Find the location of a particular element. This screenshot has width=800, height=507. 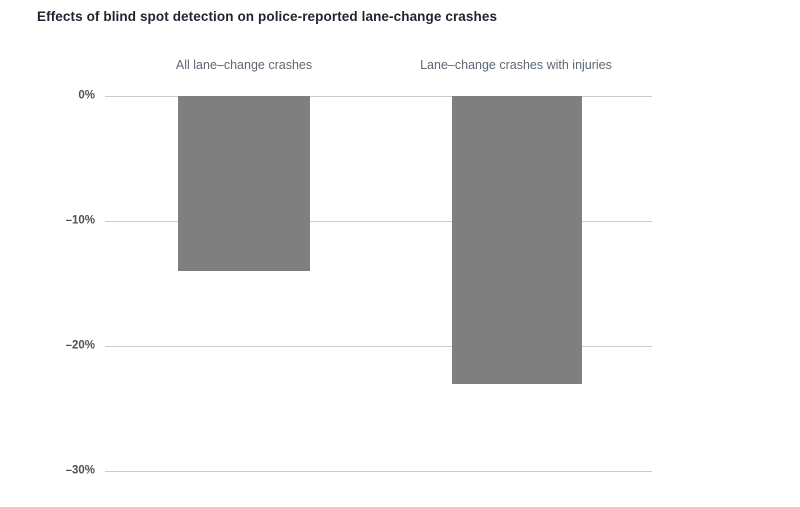

gridline-neg20pct is located at coordinates (378, 346).